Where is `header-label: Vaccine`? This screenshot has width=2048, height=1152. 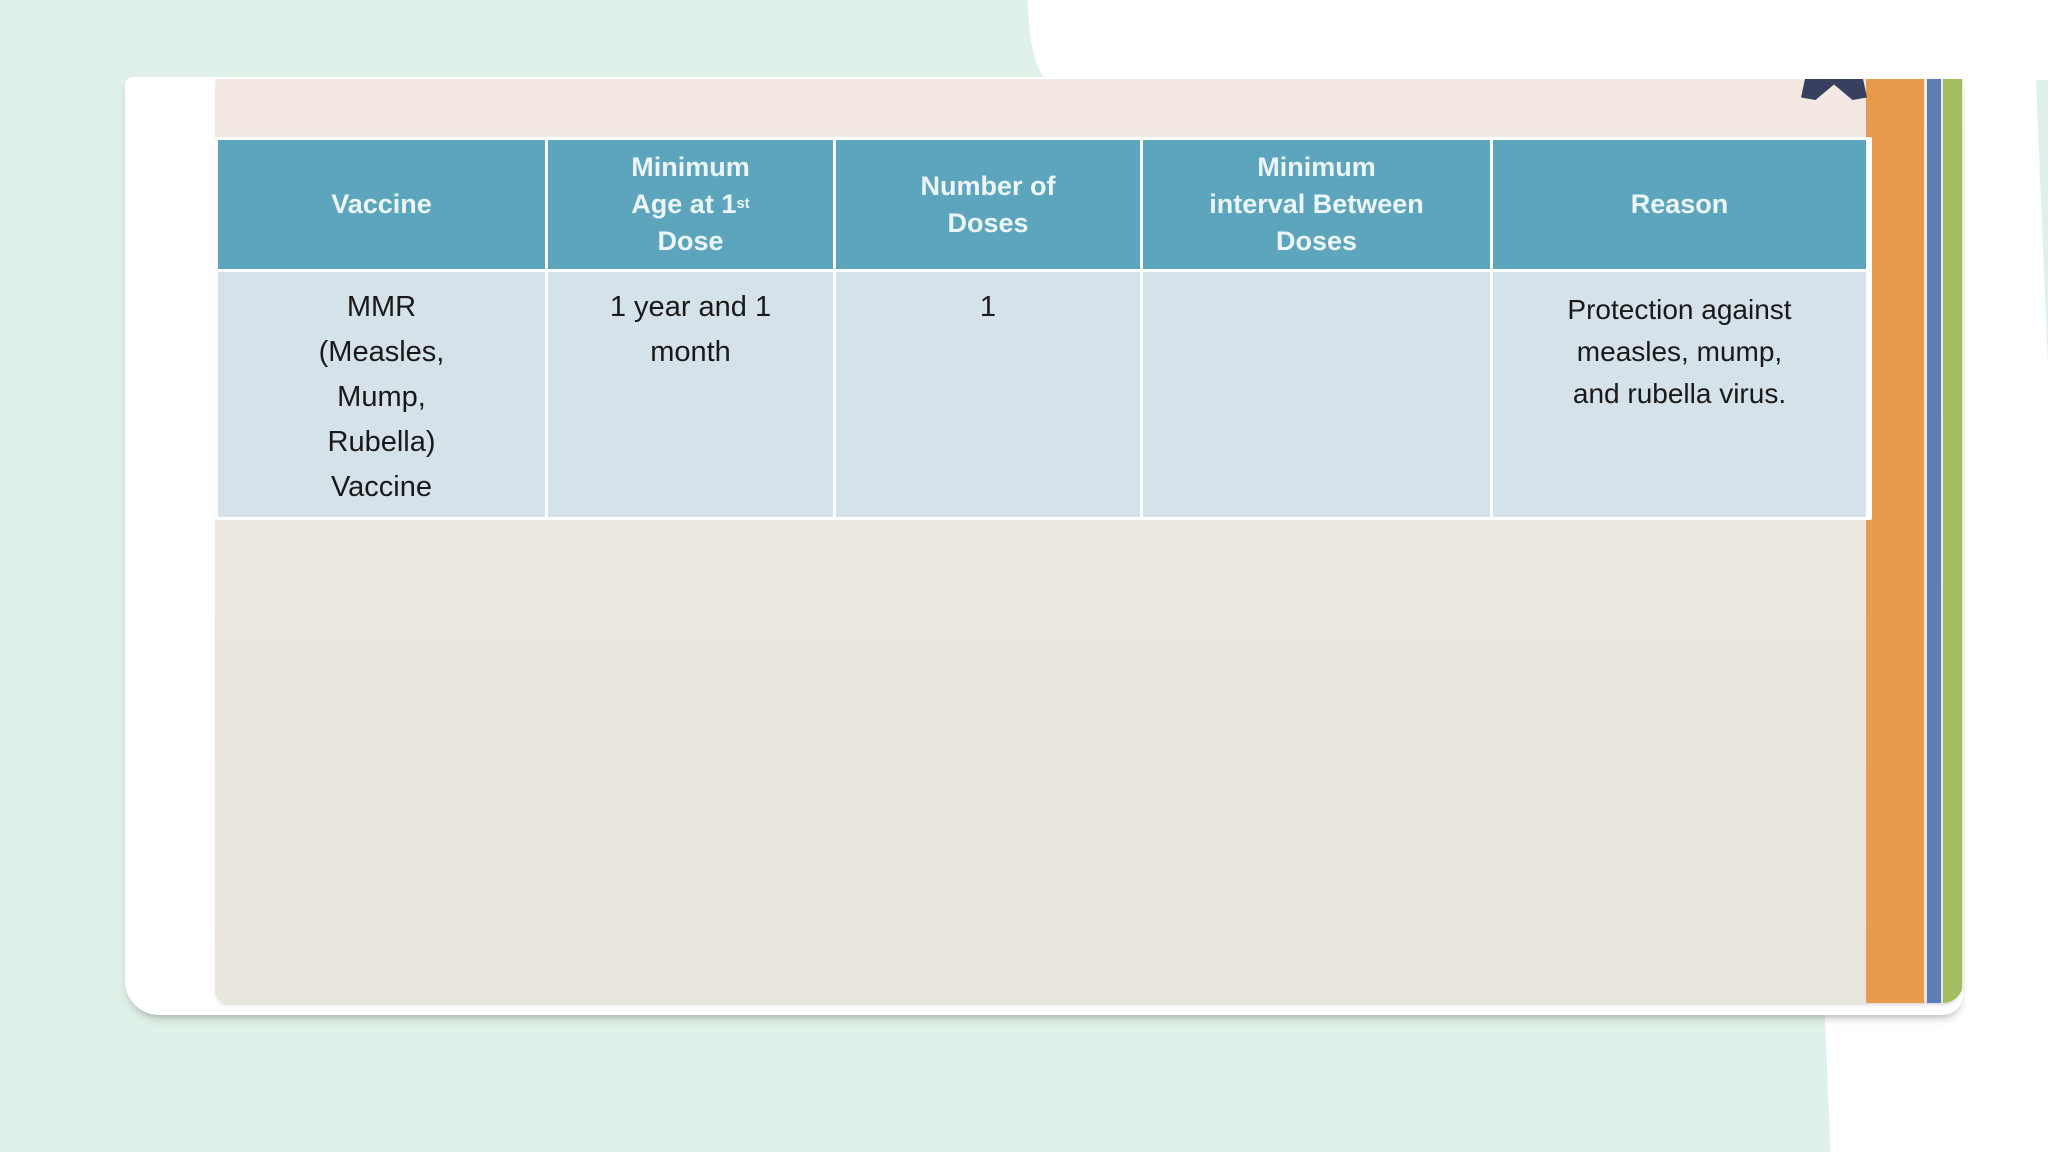
header-label: Vaccine is located at coordinates (381, 204).